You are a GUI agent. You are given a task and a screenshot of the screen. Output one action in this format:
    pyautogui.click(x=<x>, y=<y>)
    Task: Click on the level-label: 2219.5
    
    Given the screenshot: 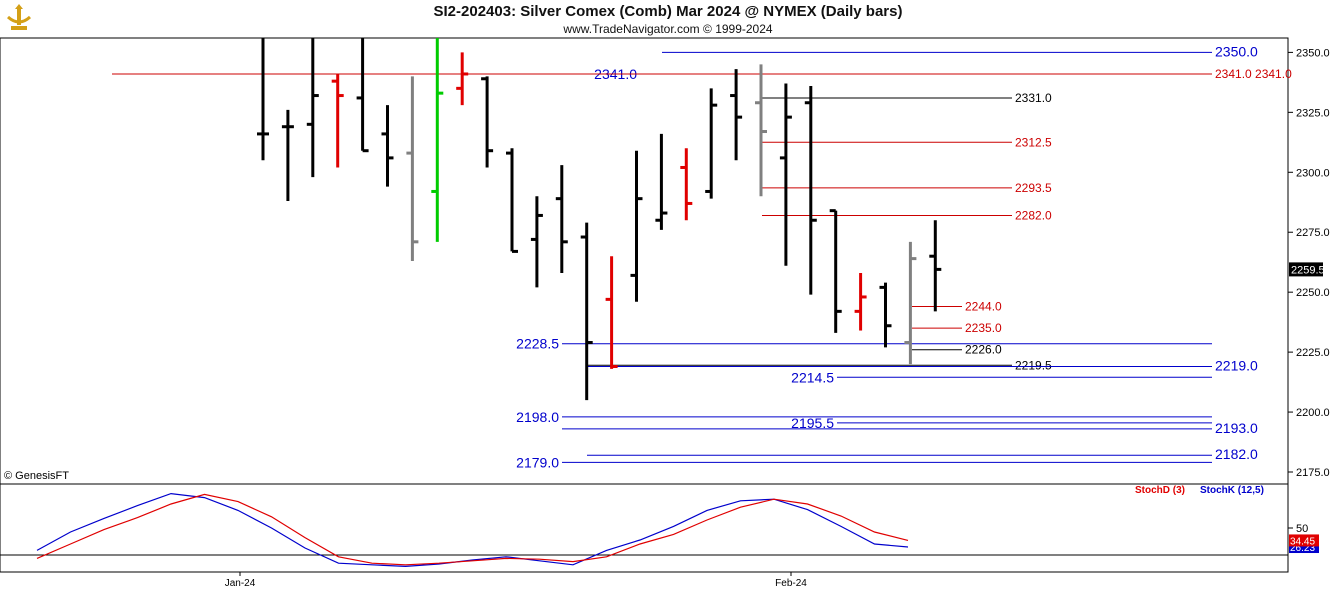 What is the action you would take?
    pyautogui.click(x=1033, y=365)
    